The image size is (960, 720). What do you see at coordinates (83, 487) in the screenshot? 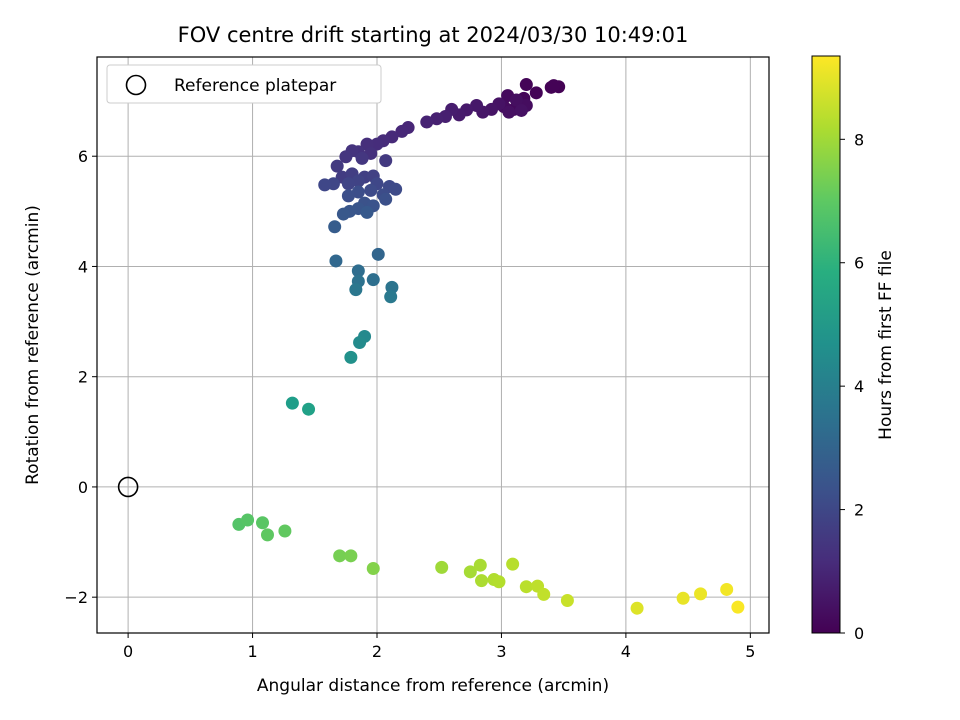
I see `y-tick-label: 0` at bounding box center [83, 487].